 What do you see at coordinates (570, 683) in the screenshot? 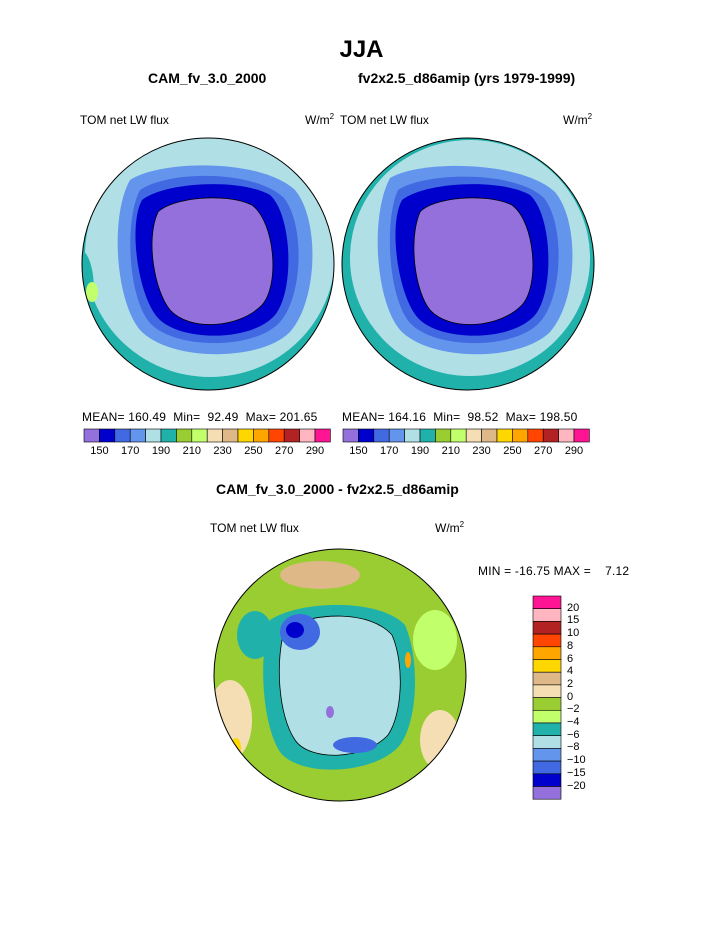
I see `diff-colorbar-tick-label: 2` at bounding box center [570, 683].